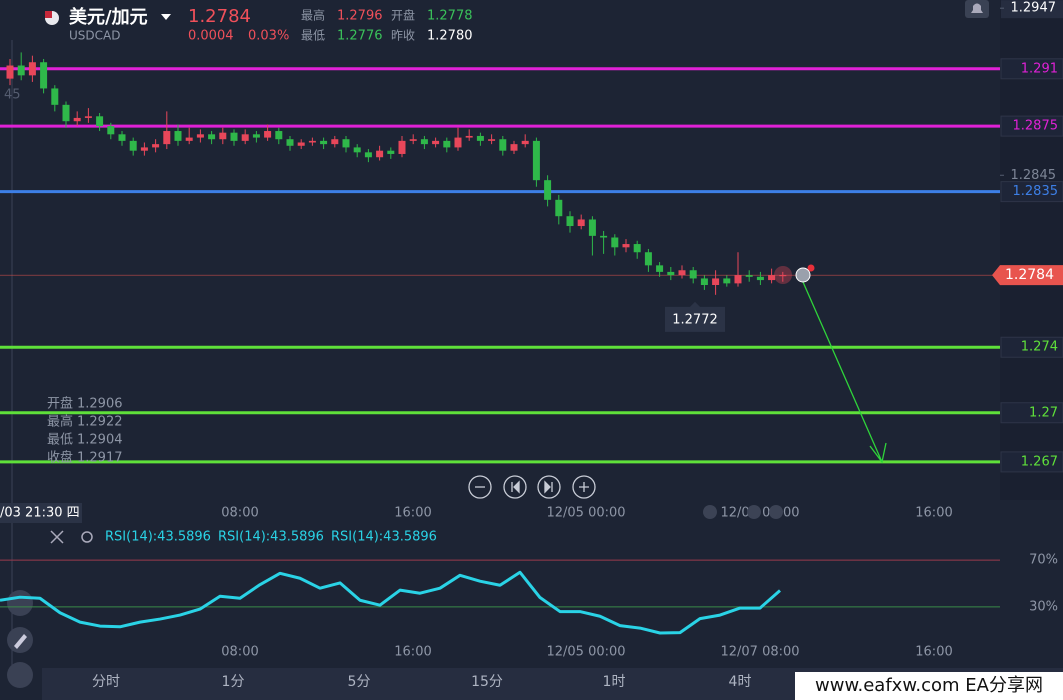 The height and width of the screenshot is (700, 1063). I want to click on stat-label: 昨收, so click(403, 36).